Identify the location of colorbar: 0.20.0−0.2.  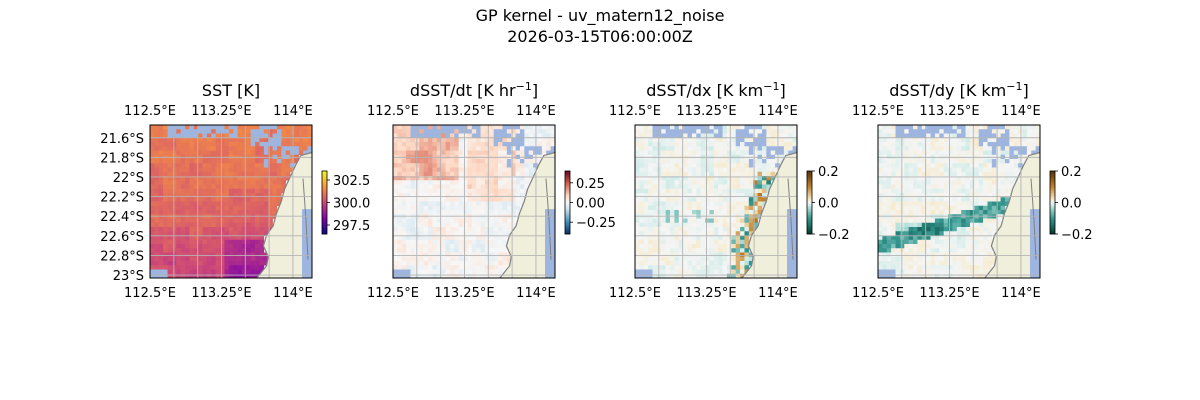
(1071, 204).